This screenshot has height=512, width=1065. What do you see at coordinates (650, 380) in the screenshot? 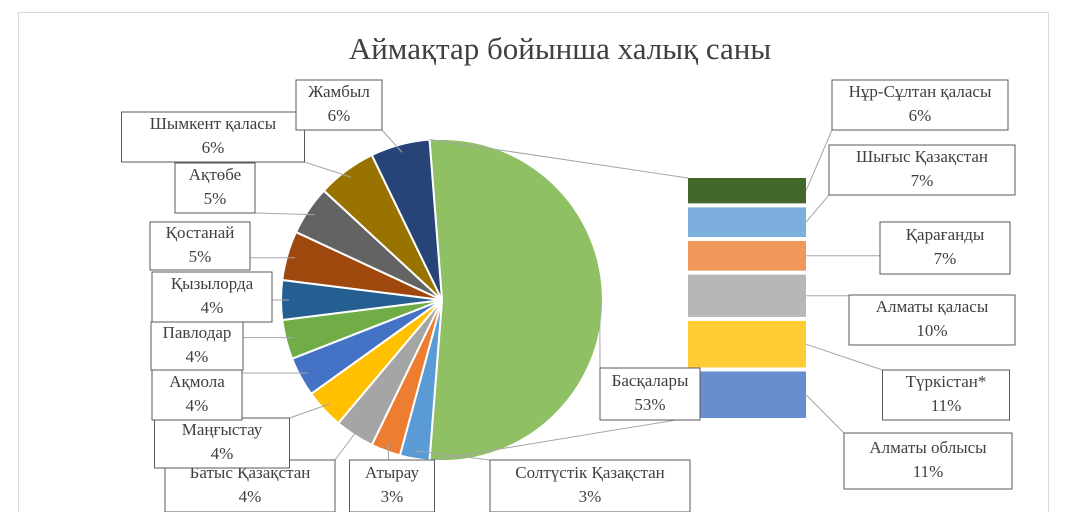
I see `label-name: Басқалары` at bounding box center [650, 380].